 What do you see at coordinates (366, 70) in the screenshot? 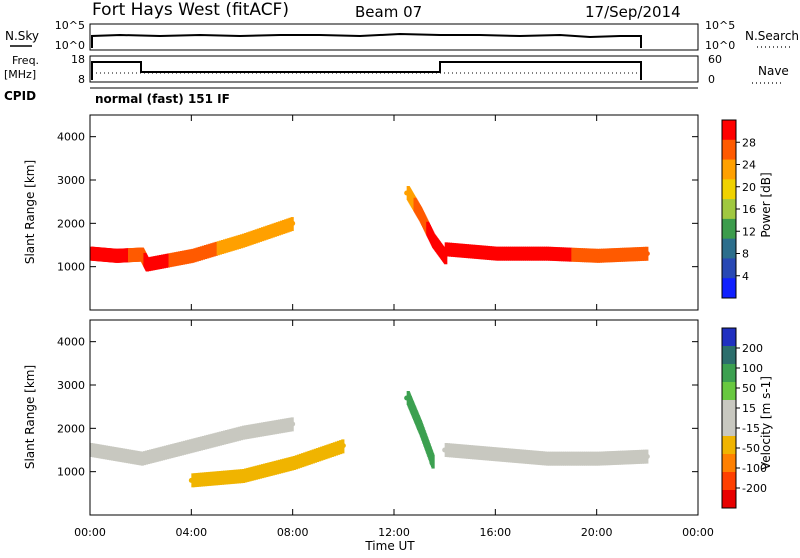
I see `freq-trace` at bounding box center [366, 70].